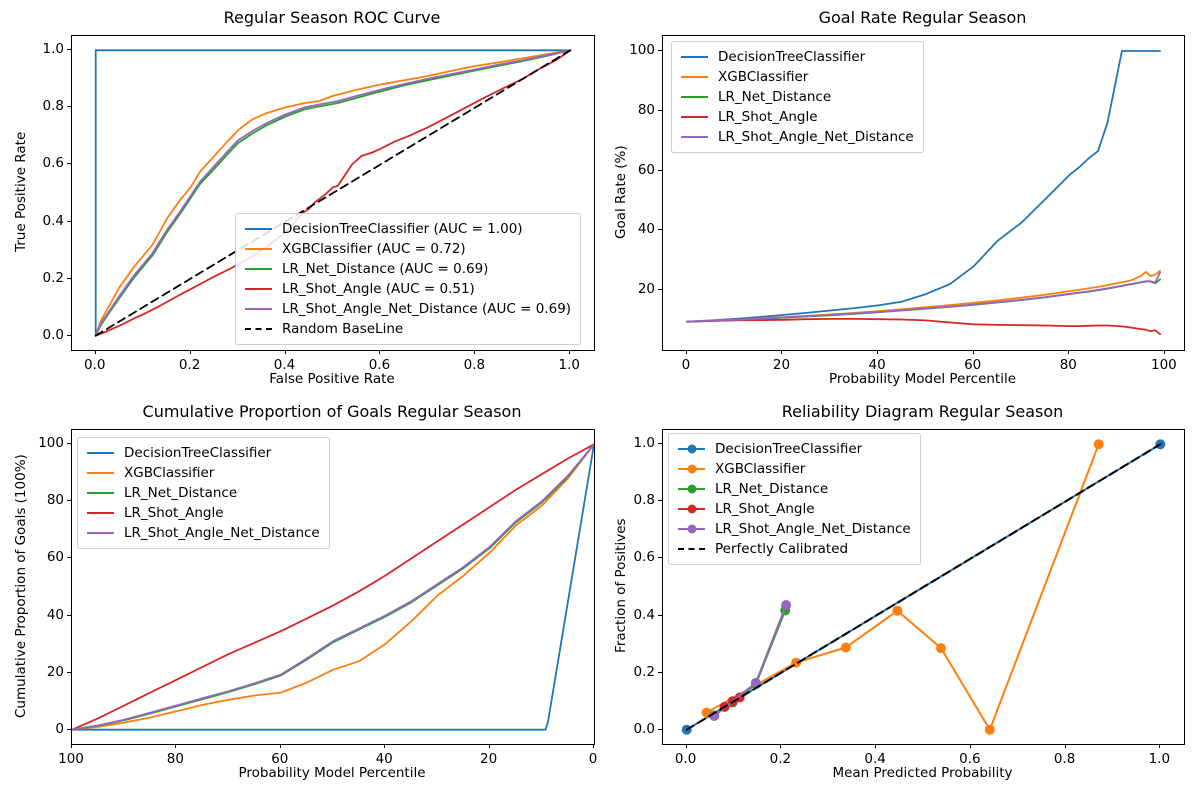  I want to click on x-axis-label: False Positive Rate, so click(332, 379).